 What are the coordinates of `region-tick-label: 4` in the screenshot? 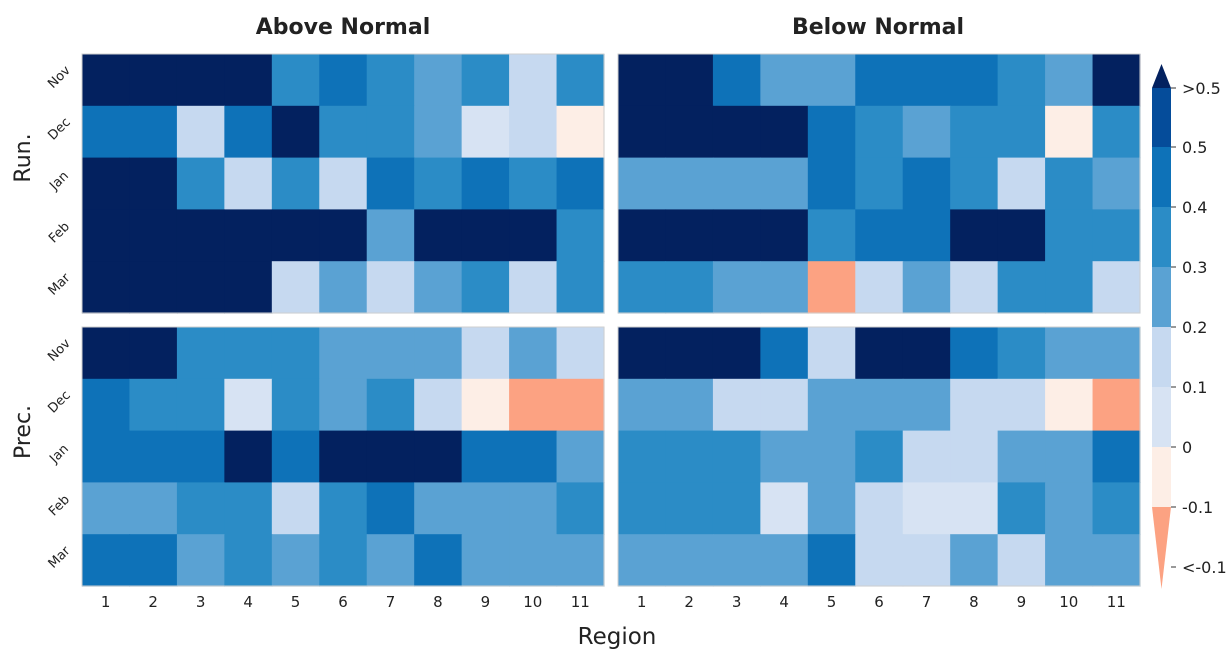 It's located at (784, 602).